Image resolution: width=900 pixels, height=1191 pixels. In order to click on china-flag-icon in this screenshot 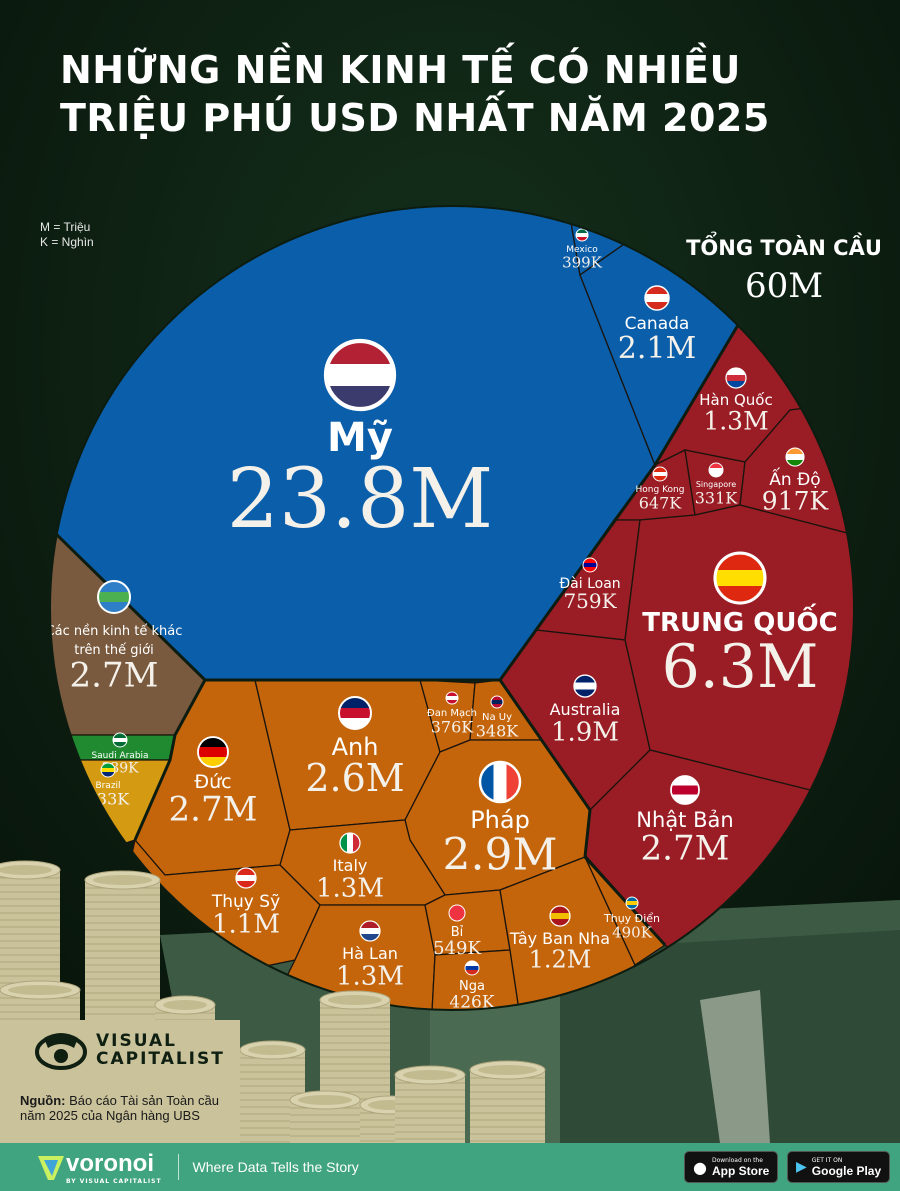, I will do `click(740, 578)`.